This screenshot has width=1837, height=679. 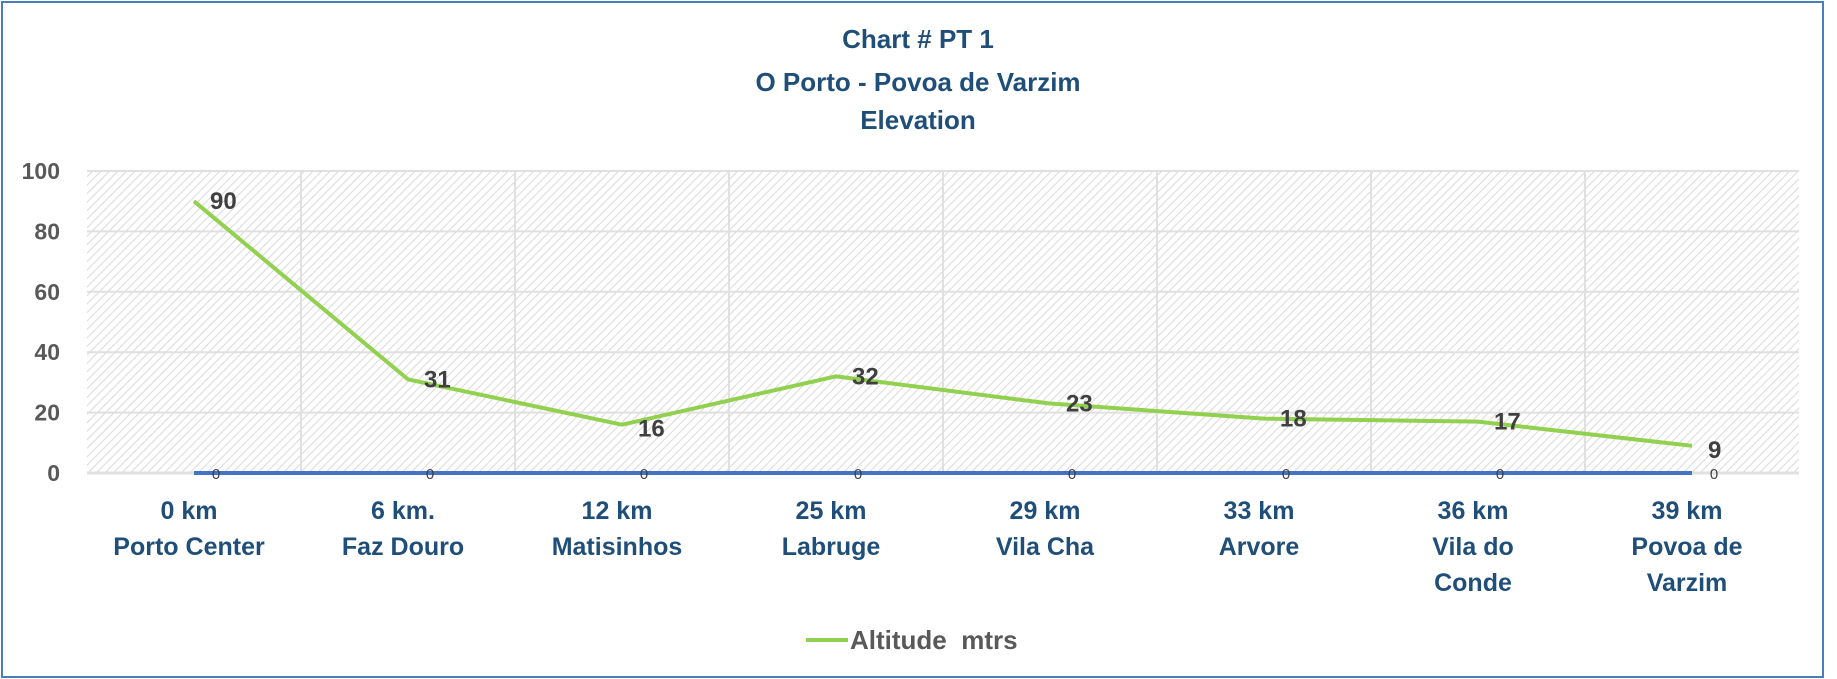 What do you see at coordinates (1714, 450) in the screenshot?
I see `altitude-data-label: 9` at bounding box center [1714, 450].